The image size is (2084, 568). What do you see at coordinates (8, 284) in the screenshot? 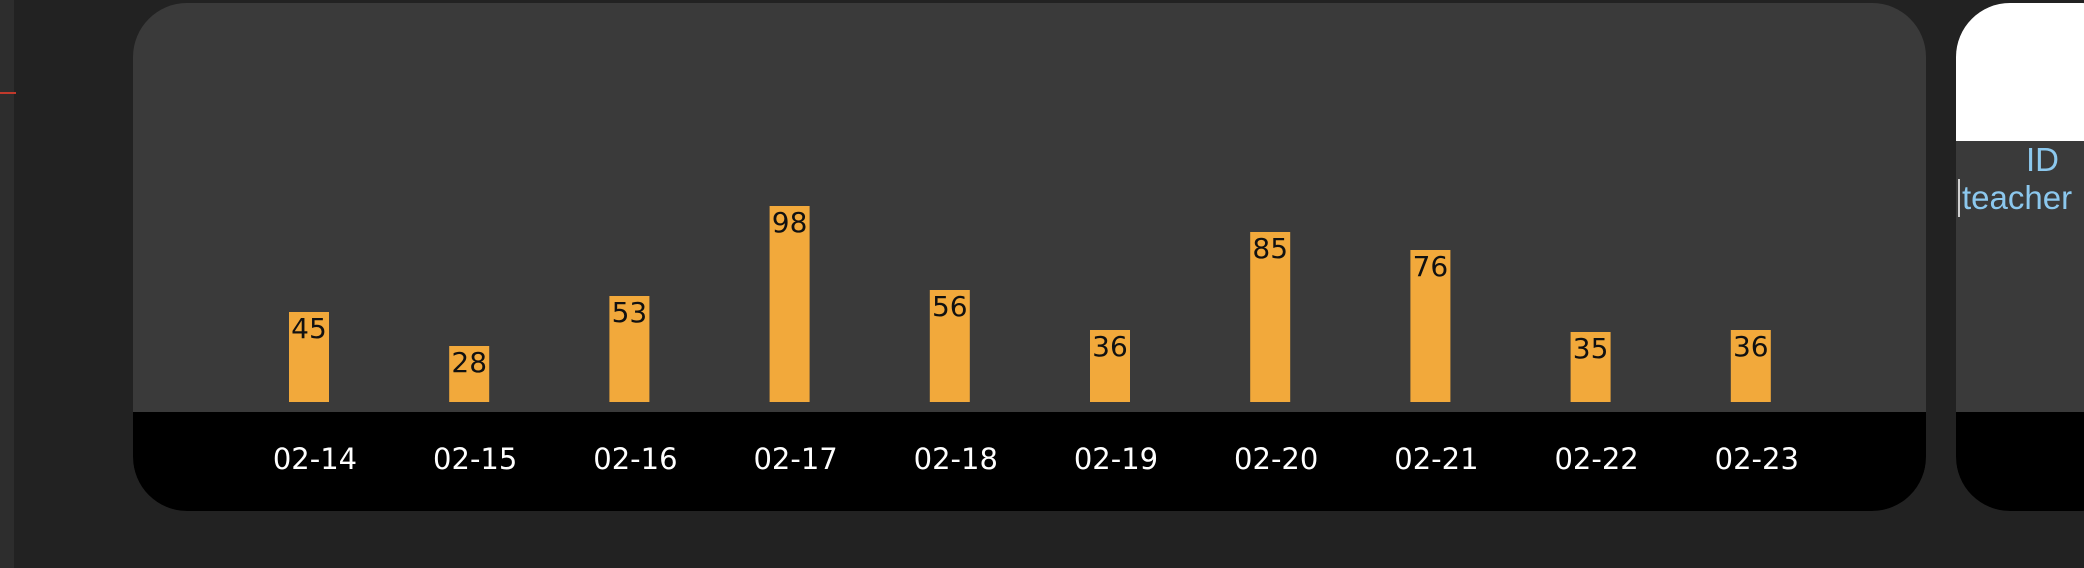
I see `left-sidebar-strip` at bounding box center [8, 284].